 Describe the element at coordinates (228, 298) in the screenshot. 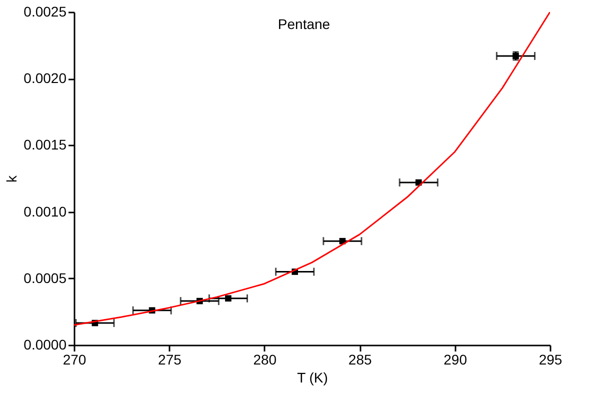

I see `point` at that location.